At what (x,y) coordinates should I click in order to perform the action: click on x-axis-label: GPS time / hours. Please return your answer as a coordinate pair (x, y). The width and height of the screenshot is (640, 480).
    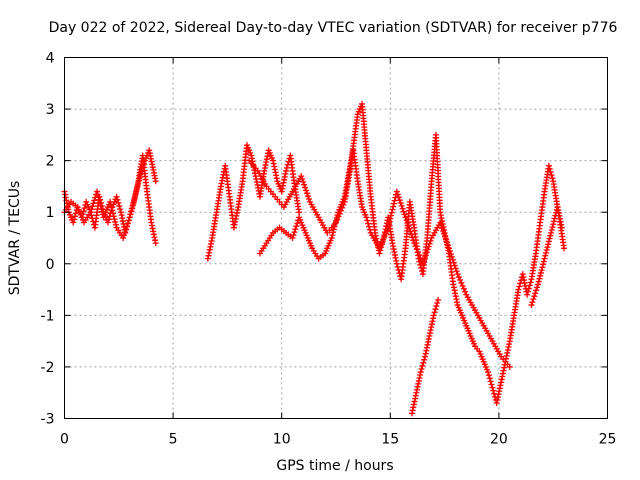
    Looking at the image, I should click on (334, 466).